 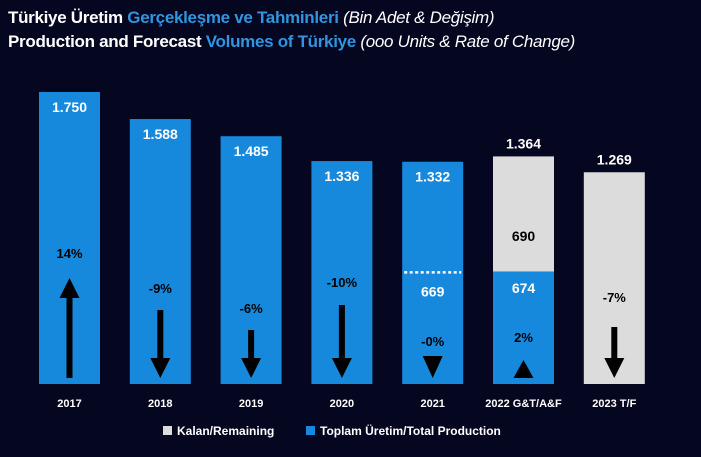 I want to click on total-value-label: 1.364, so click(x=523, y=143).